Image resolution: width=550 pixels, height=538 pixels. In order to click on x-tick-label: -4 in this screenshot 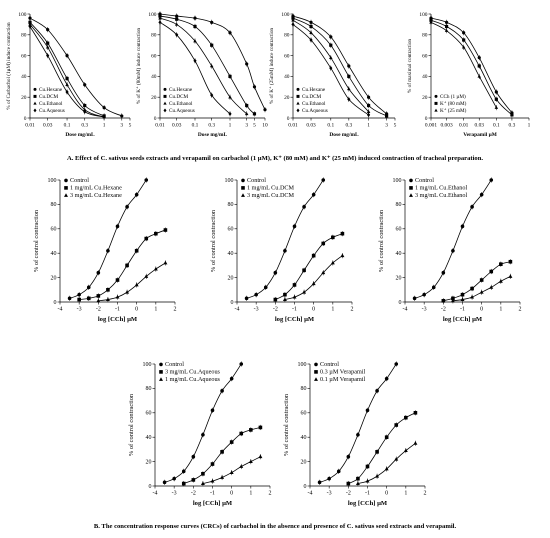, I will do `click(155, 494)`.